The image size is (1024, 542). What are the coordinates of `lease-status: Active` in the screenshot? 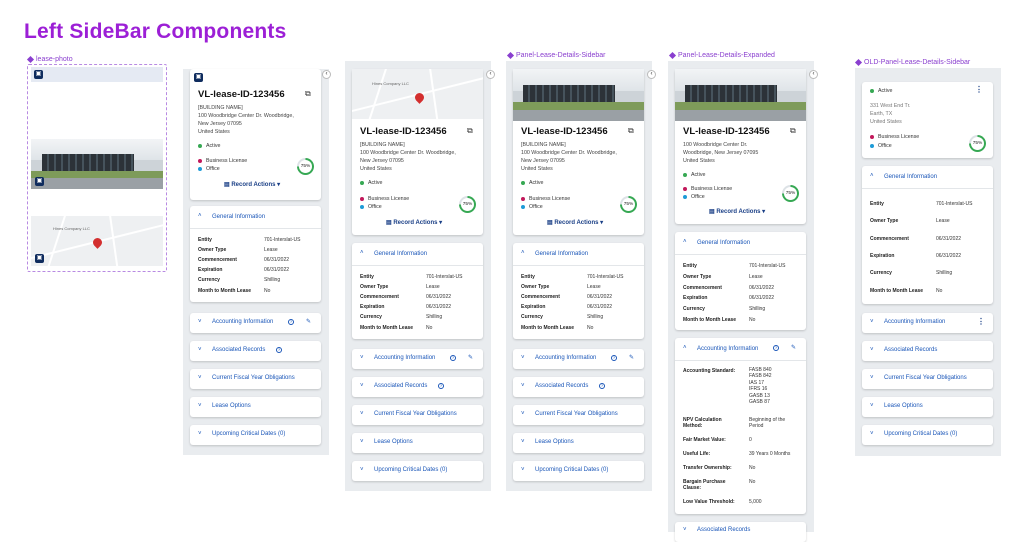 It's located at (213, 146).